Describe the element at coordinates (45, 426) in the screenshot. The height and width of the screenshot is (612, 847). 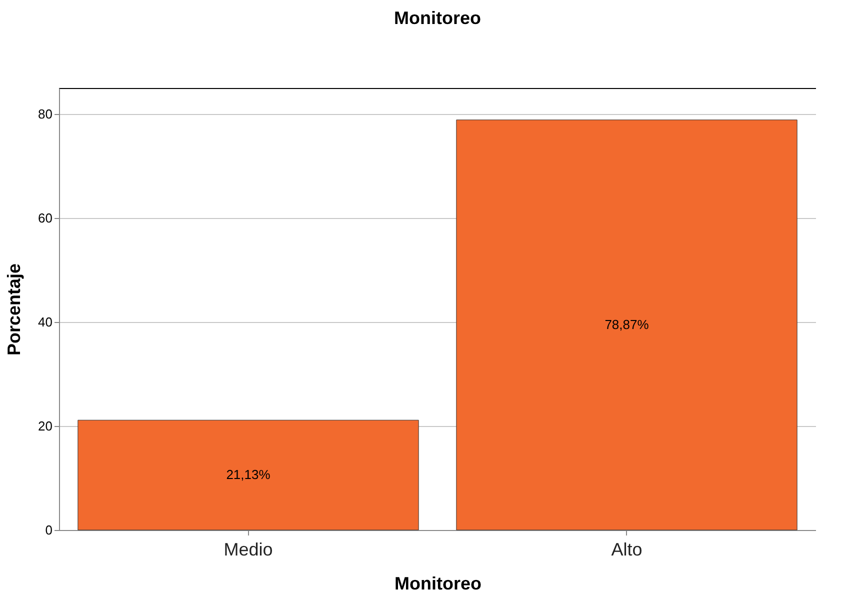
I see `y-tick-label: 20` at that location.